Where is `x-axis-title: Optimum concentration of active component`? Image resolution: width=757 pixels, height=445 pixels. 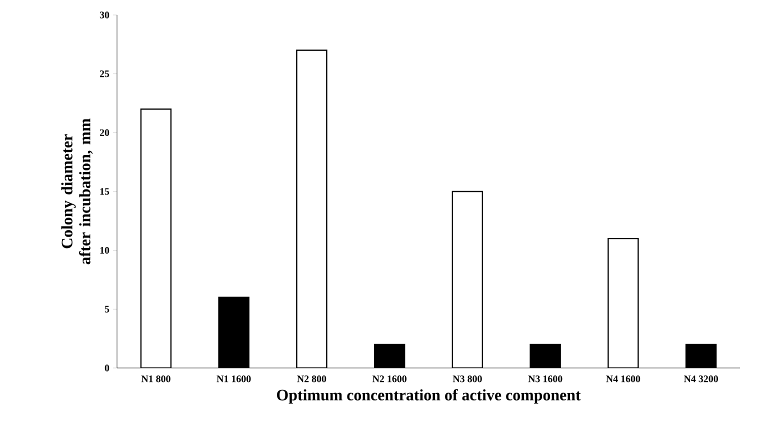 x-axis-title: Optimum concentration of active component is located at coordinates (428, 396).